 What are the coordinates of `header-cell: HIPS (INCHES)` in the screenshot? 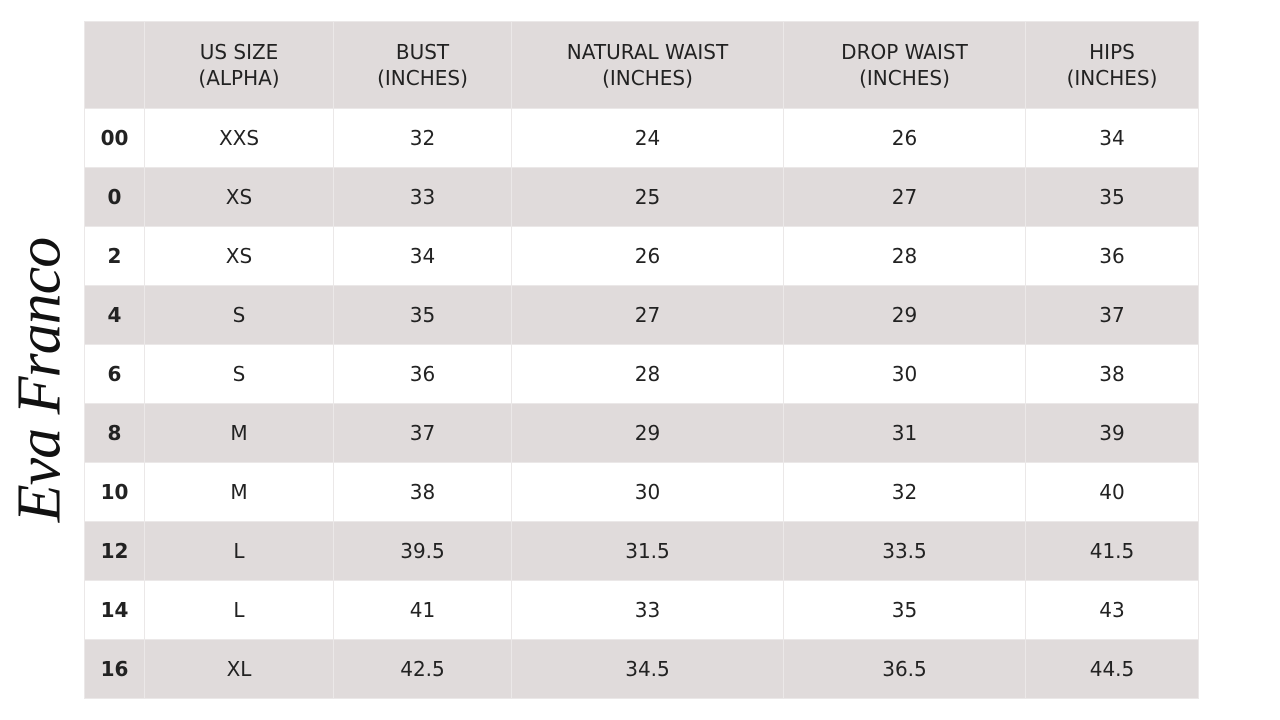 It's located at (1112, 65).